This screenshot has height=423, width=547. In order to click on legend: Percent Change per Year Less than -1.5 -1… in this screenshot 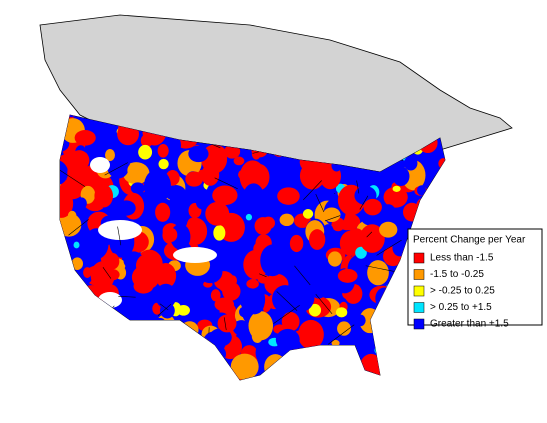, I will do `click(475, 279)`.